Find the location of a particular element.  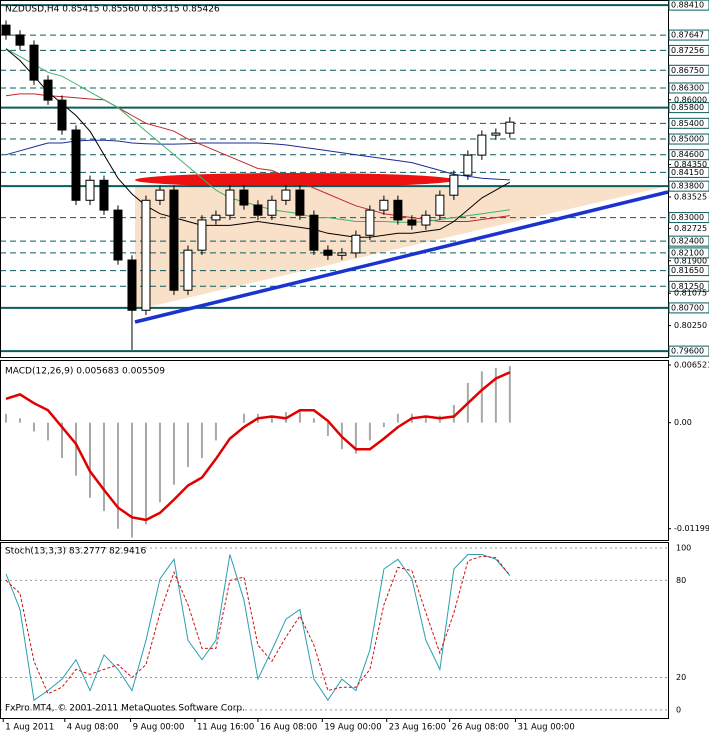

y-tick-label: 0.82725 is located at coordinates (690, 228).